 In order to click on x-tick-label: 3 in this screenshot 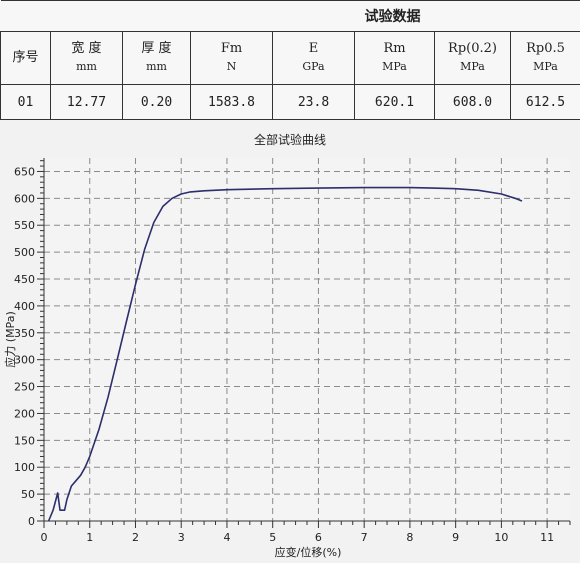, I will do `click(181, 537)`.